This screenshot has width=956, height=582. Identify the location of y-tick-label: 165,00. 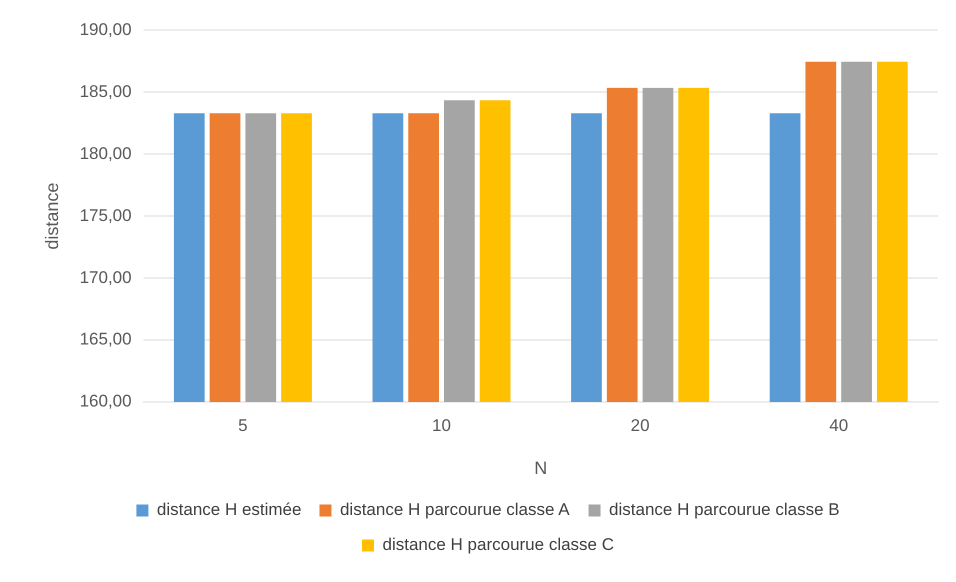
(106, 339).